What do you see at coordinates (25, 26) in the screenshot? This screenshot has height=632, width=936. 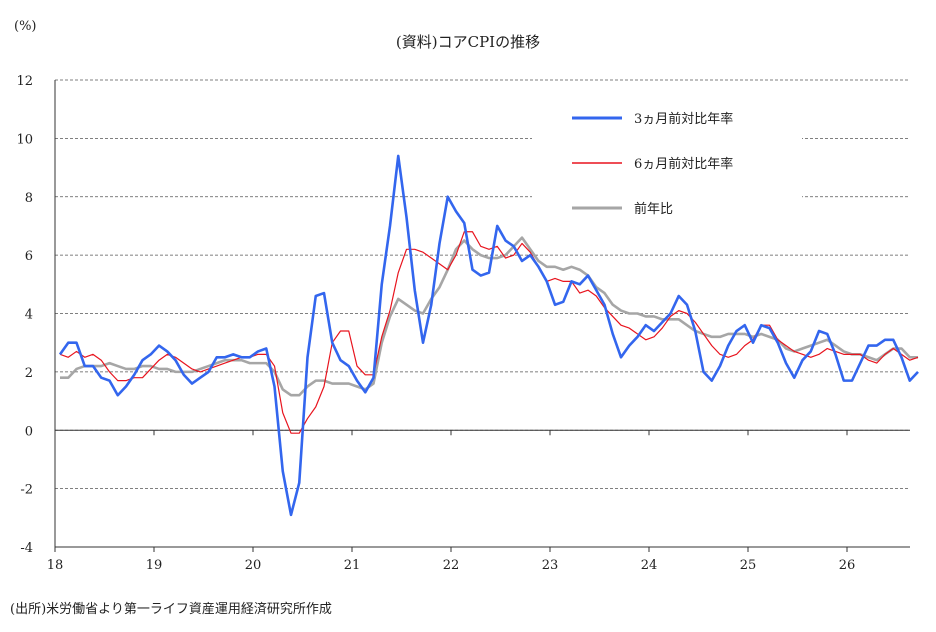 I see `y-axis-unit: (%)` at bounding box center [25, 26].